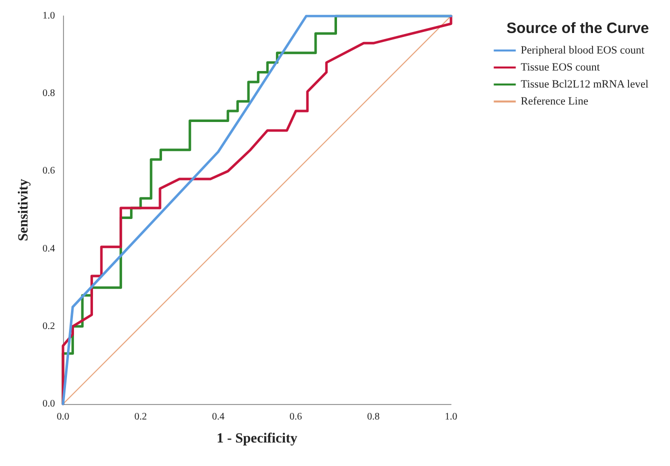 The height and width of the screenshot is (466, 670). Describe the element at coordinates (140, 417) in the screenshot. I see `x-tick-label: 0.2` at that location.